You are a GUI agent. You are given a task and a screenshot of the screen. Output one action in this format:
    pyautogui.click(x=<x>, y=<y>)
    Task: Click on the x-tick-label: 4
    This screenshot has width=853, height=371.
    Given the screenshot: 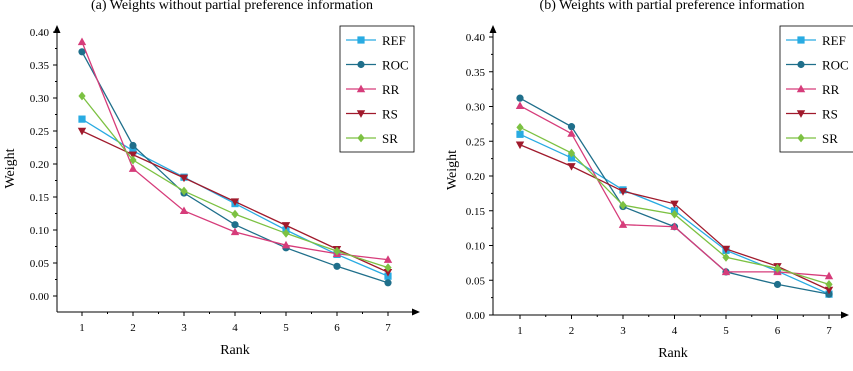 What is the action you would take?
    pyautogui.click(x=235, y=328)
    